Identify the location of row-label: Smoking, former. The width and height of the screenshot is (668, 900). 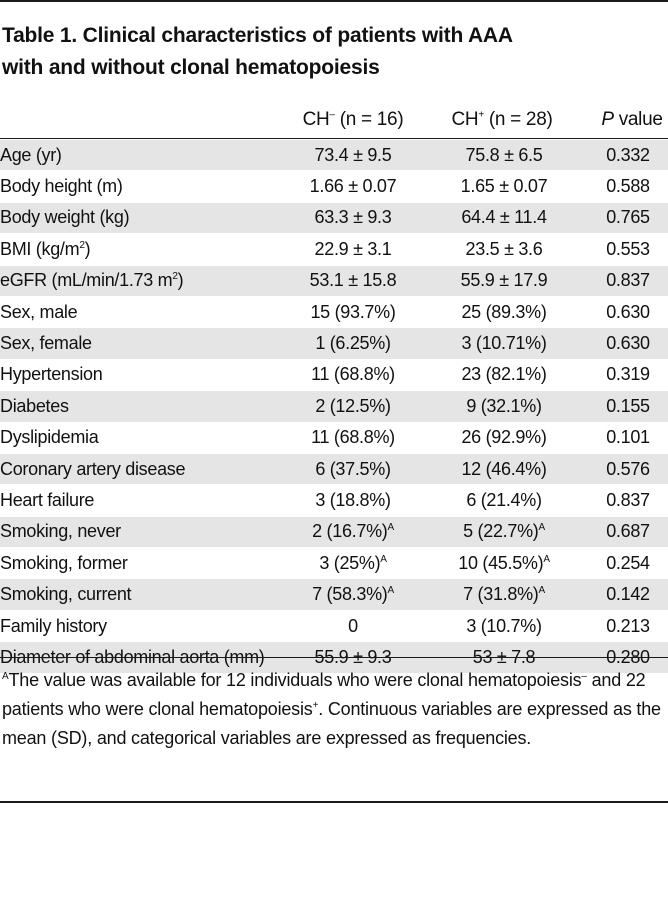
(143, 563).